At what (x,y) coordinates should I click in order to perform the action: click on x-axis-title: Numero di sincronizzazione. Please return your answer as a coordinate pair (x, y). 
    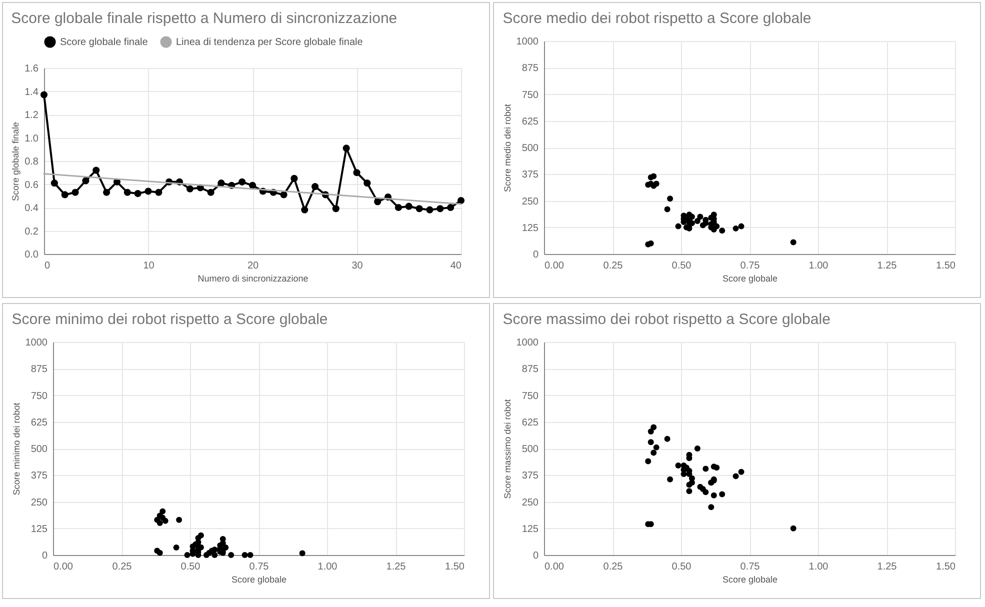
    Looking at the image, I should click on (253, 279).